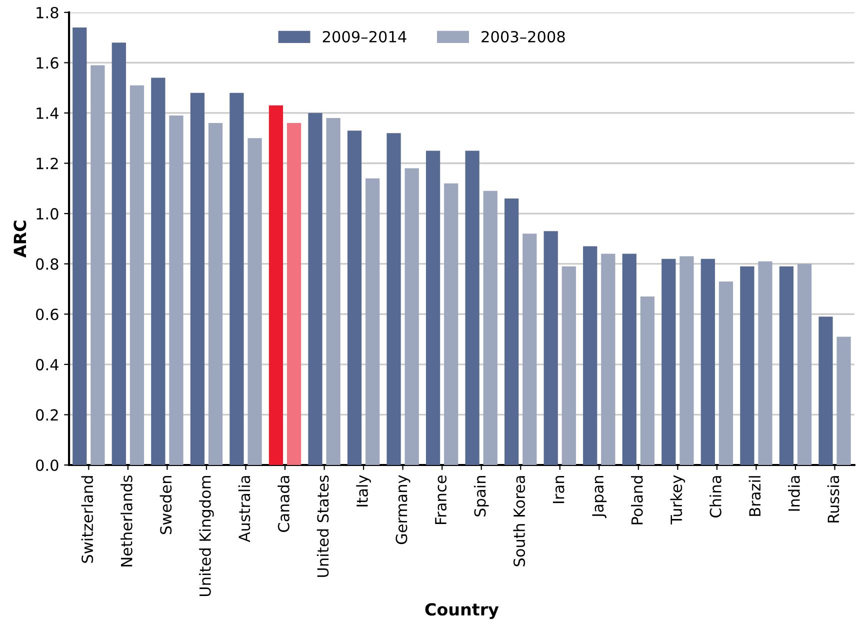 The image size is (863, 620). I want to click on x-tick-label: India, so click(794, 493).